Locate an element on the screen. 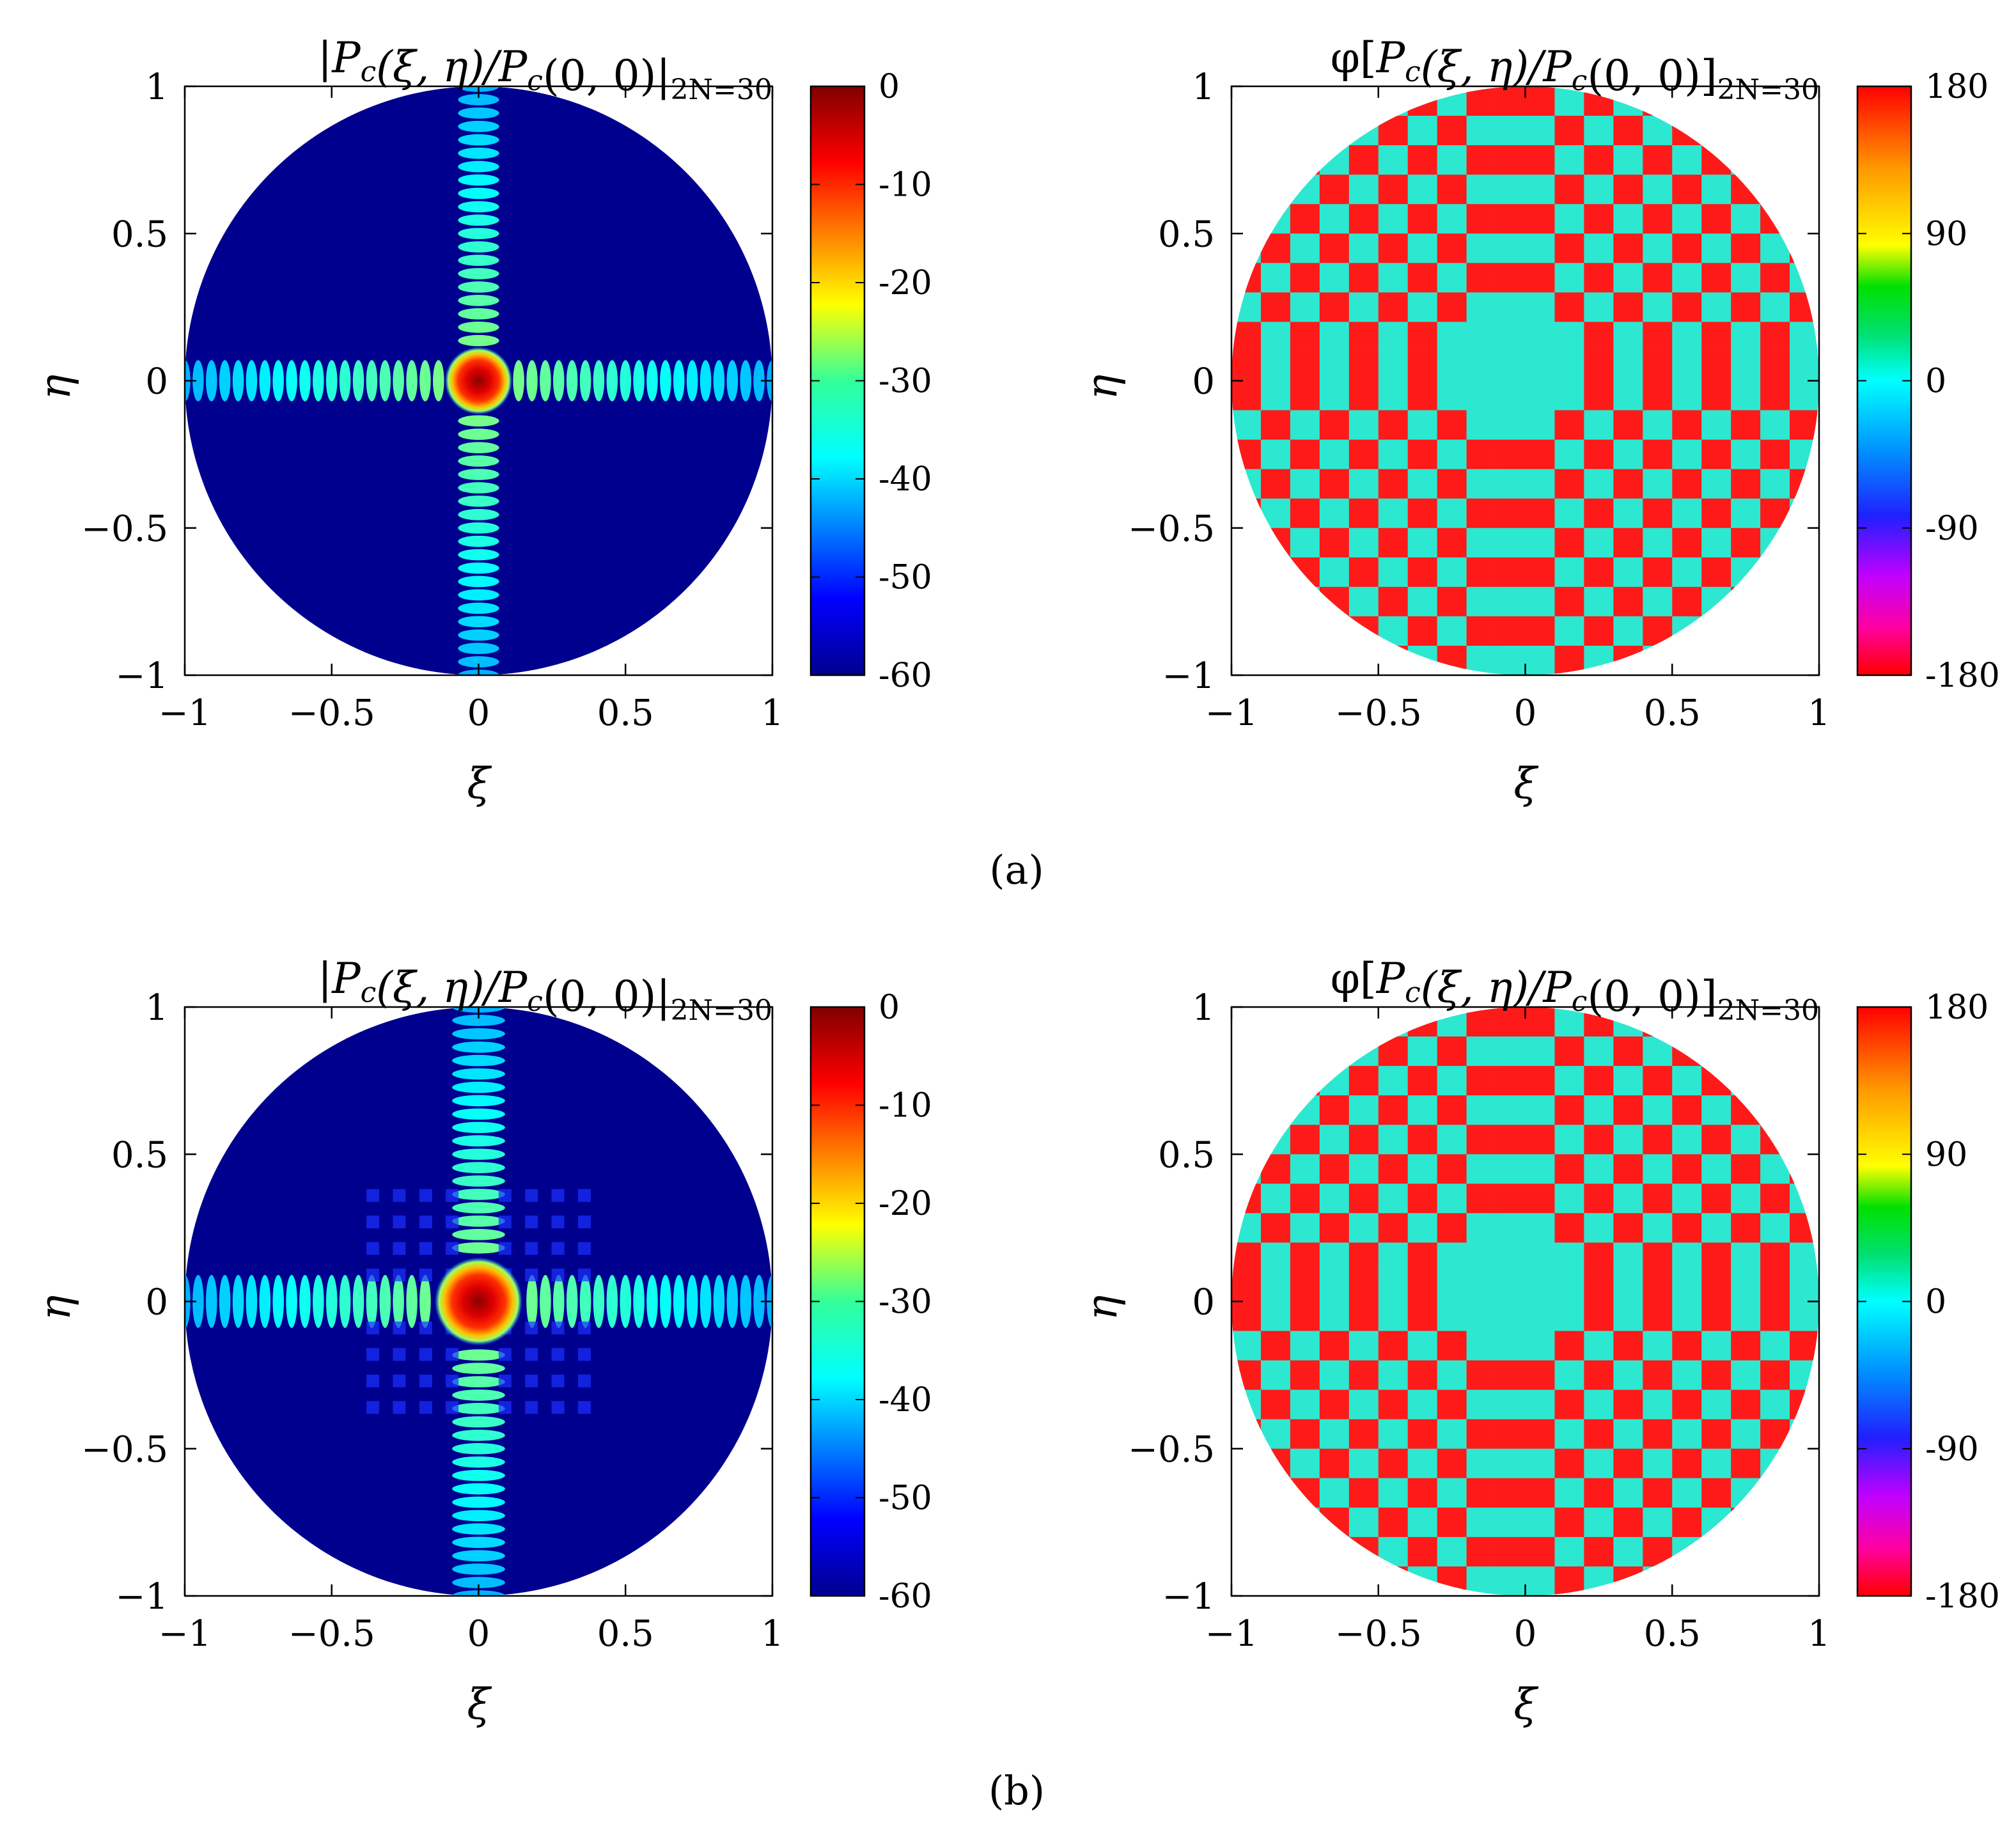 Image resolution: width=2016 pixels, height=1828 pixels. colorbar-tick-label: -50 is located at coordinates (906, 578).